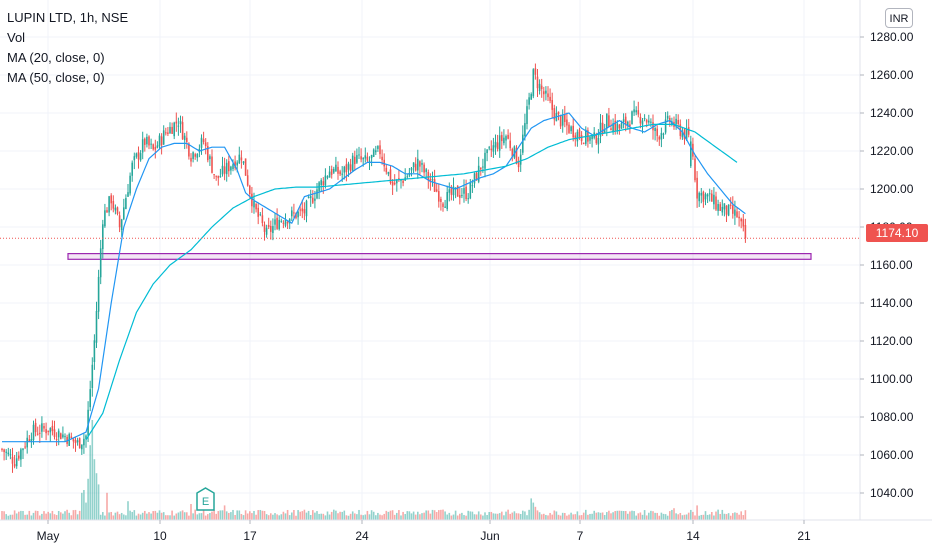  Describe the element at coordinates (56, 57) in the screenshot. I see `legend-ma20: MA (20, close, 0)` at that location.